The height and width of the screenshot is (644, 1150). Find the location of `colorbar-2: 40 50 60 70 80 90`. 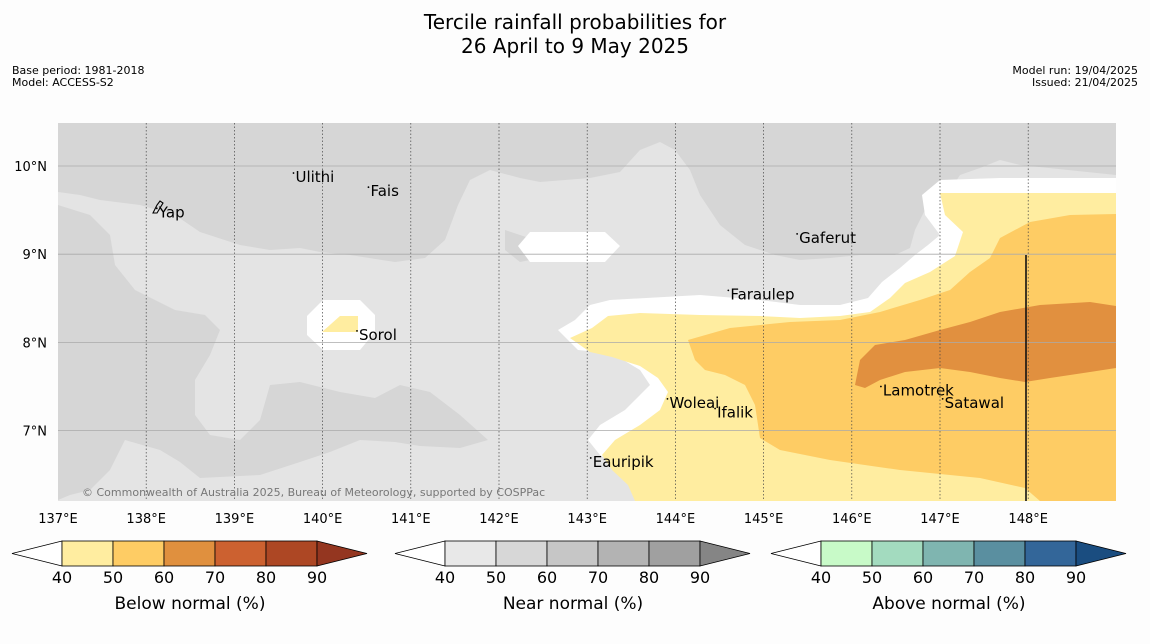

colorbar-2: 40 50 60 70 80 90 is located at coordinates (572, 563).